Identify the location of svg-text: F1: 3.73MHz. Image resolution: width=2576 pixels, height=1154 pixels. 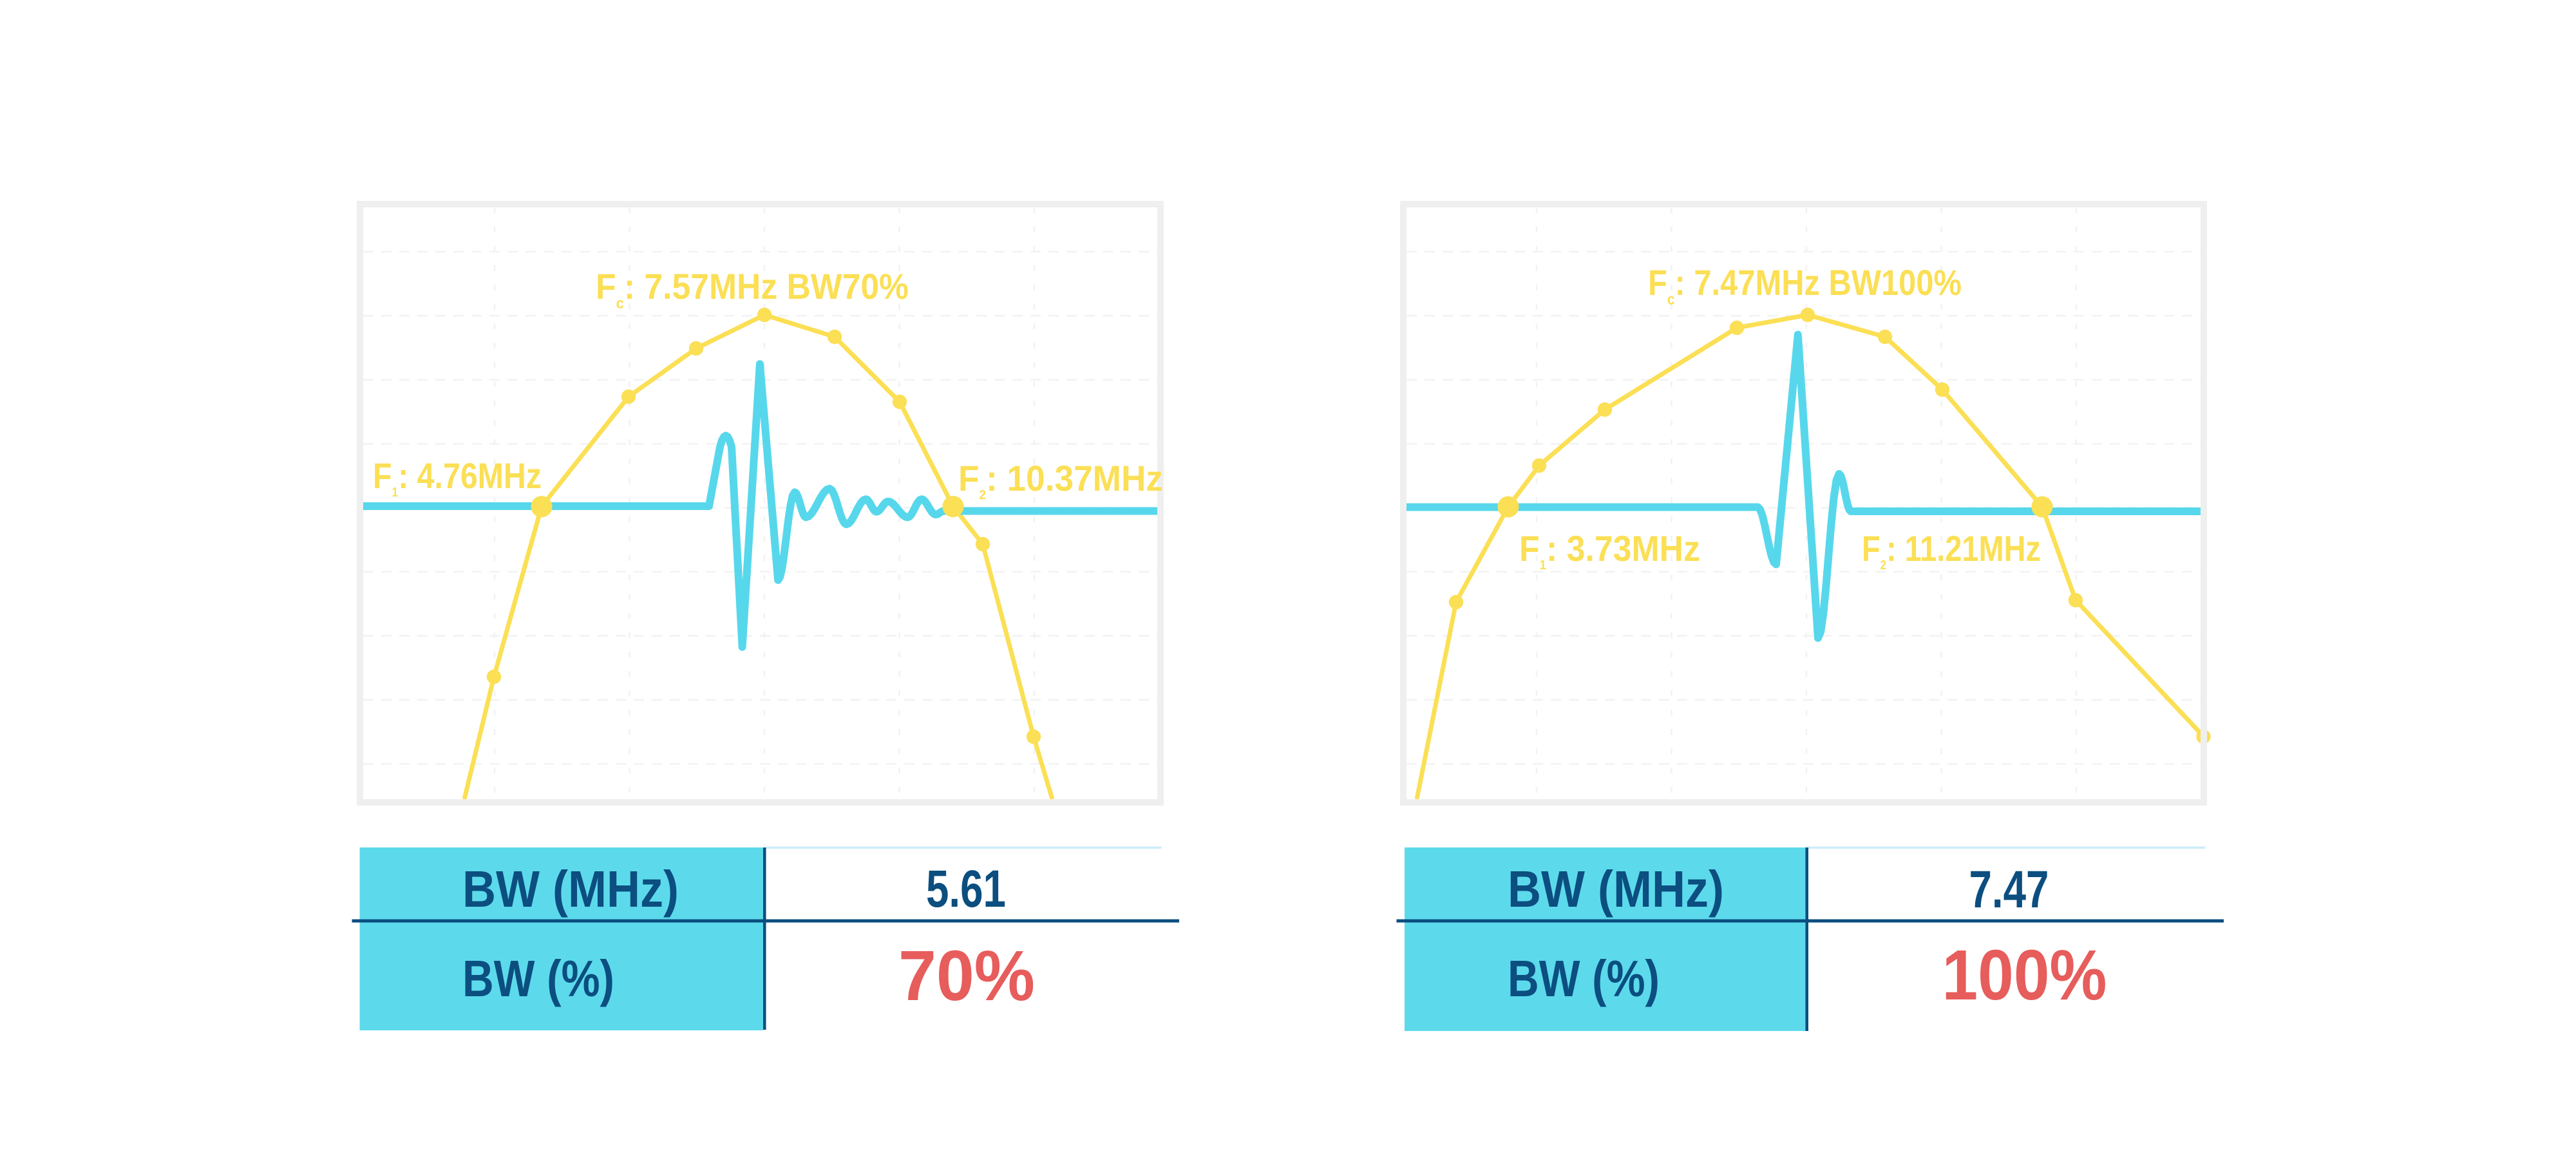
(1609, 550).